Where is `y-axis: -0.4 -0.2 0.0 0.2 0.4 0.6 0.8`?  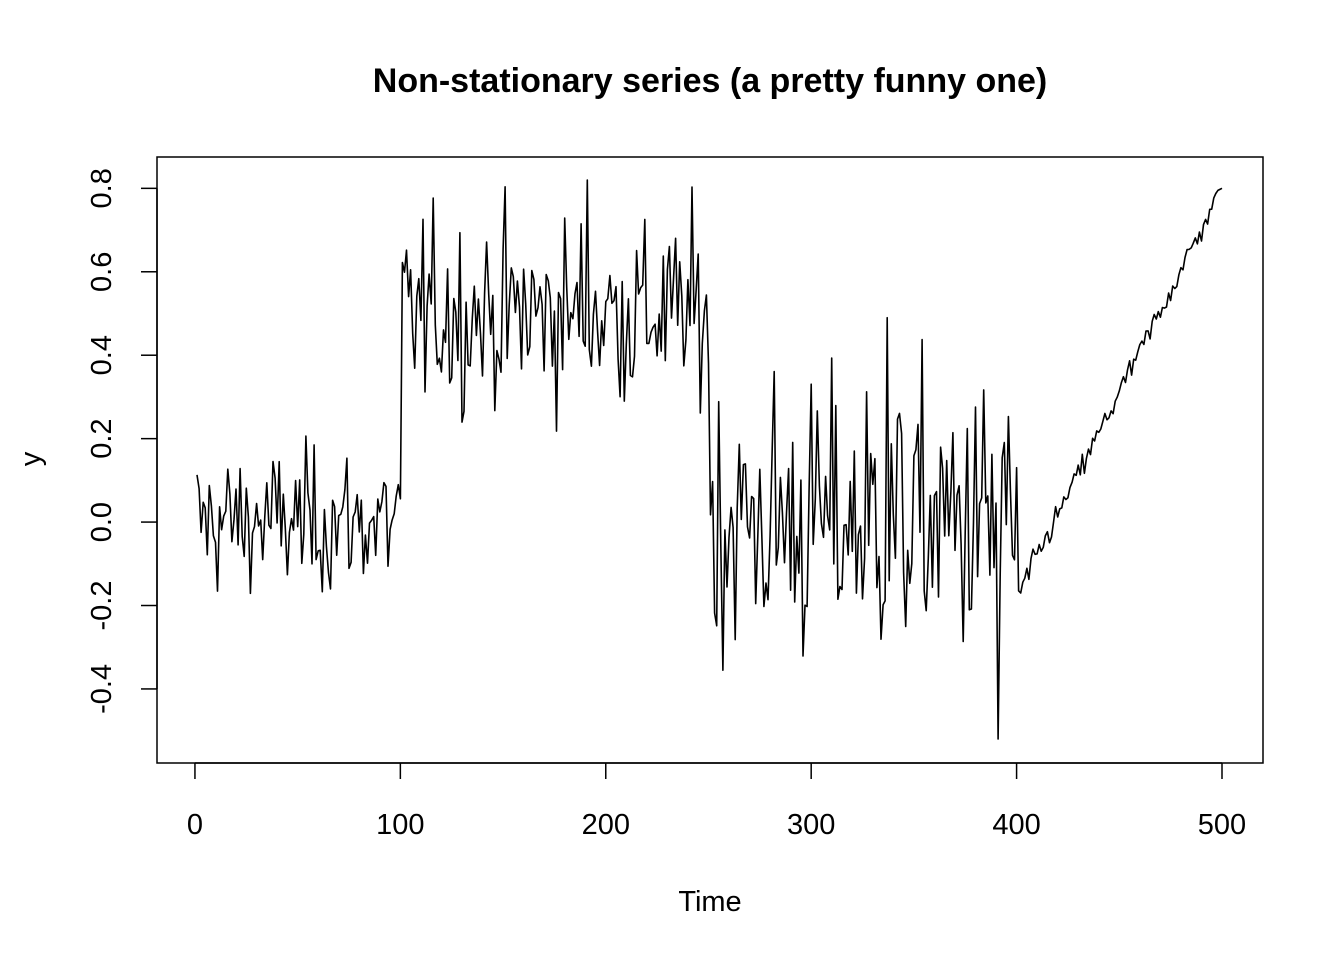 y-axis: -0.4 -0.2 0.0 0.2 0.4 0.6 0.8 is located at coordinates (122, 441).